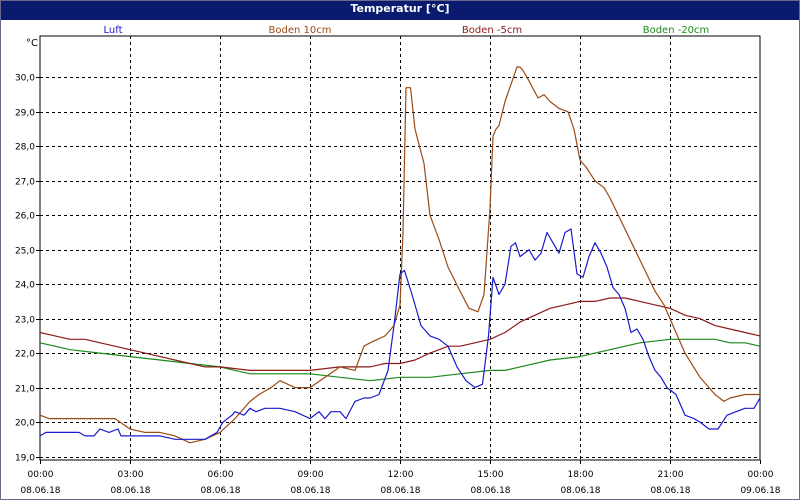 This screenshot has height=500, width=800. What do you see at coordinates (25, 114) in the screenshot?
I see `y-tick-label: 29,0` at bounding box center [25, 114].